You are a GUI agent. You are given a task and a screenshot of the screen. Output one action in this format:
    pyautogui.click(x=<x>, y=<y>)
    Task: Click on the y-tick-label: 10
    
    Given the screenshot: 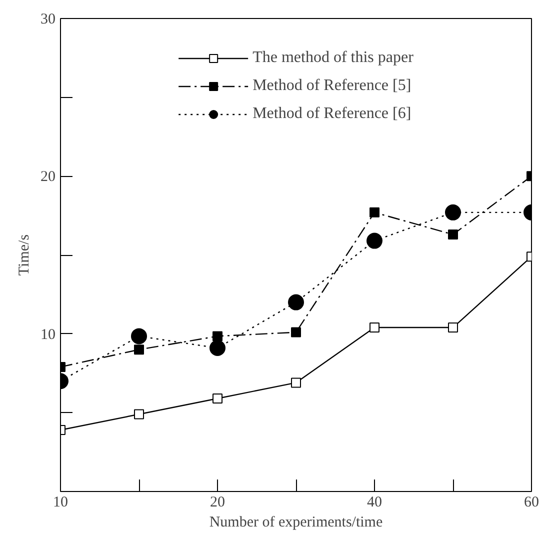 What is the action you would take?
    pyautogui.click(x=48, y=334)
    